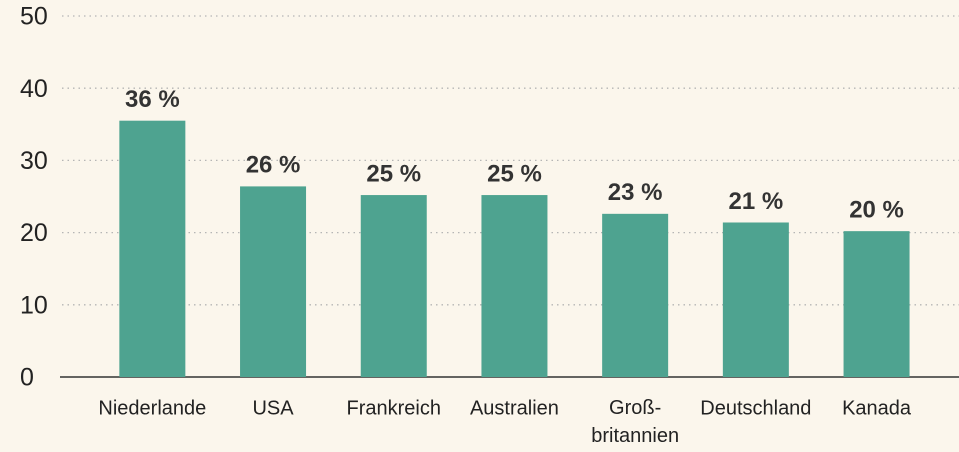  What do you see at coordinates (152, 408) in the screenshot?
I see `x-tick-label: Niederlande` at bounding box center [152, 408].